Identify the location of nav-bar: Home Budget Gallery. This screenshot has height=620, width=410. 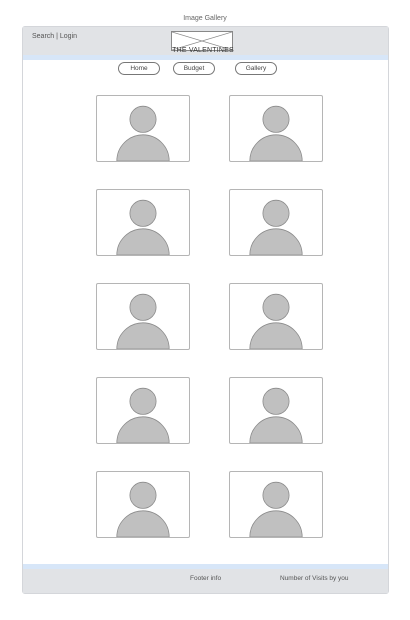
(205, 69).